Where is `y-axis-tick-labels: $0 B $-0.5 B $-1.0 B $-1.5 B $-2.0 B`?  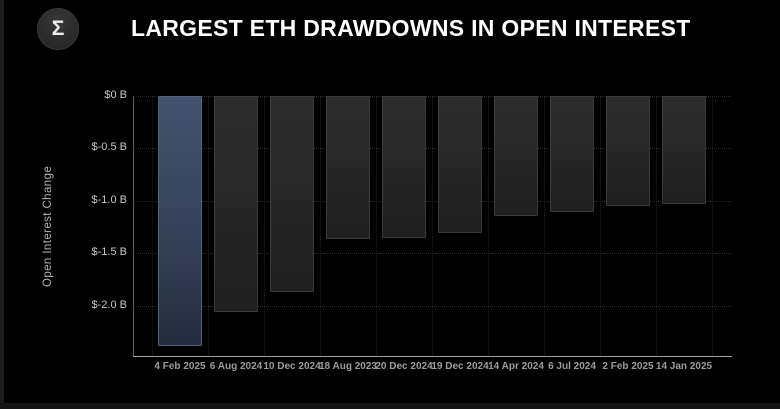
y-axis-tick-labels: $0 B $-0.5 B $-1.0 B $-1.5 B $-2.0 B is located at coordinates (93, 222).